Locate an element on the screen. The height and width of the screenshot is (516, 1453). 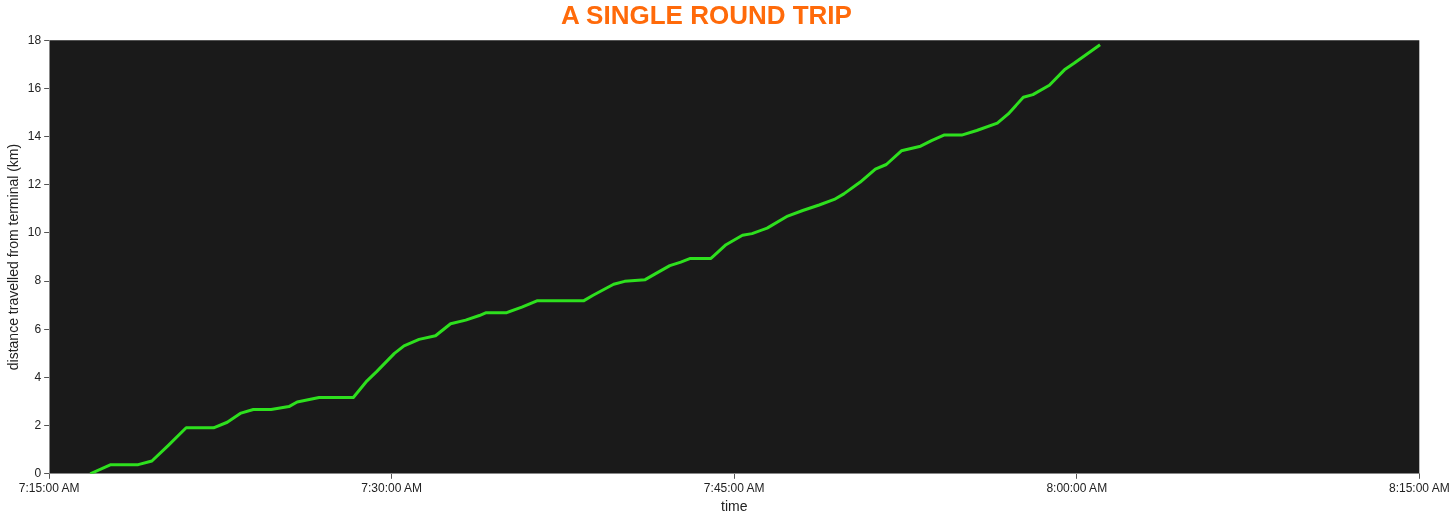
y-tick-label: 8 is located at coordinates (38, 280).